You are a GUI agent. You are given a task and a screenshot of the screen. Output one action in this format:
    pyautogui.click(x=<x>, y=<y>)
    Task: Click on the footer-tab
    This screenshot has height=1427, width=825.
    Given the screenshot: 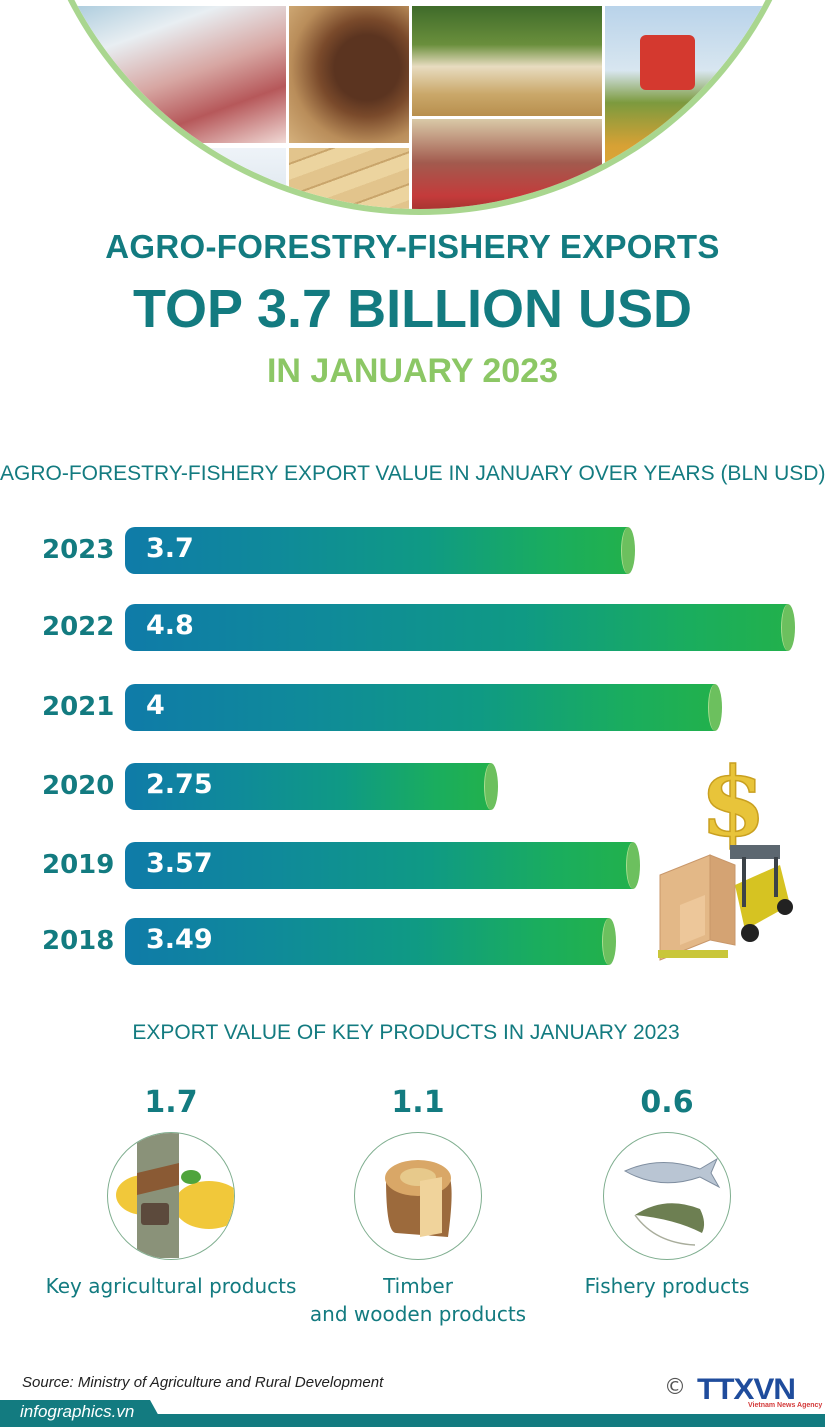 What is the action you would take?
    pyautogui.click(x=82, y=1413)
    